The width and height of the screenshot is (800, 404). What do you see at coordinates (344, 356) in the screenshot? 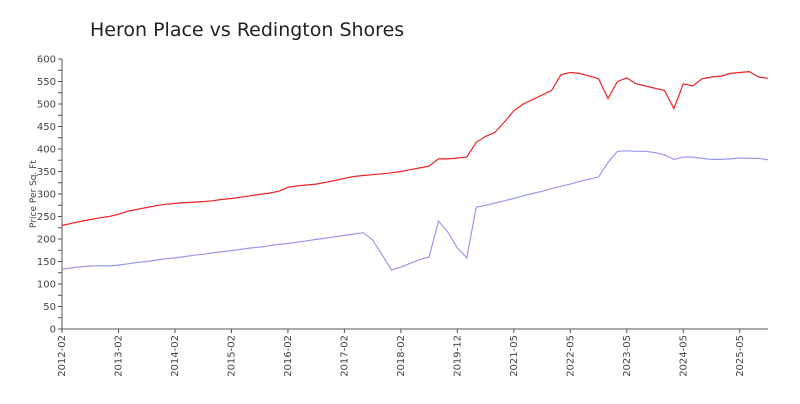
I see `x-tick-label: 2017-02` at bounding box center [344, 356].